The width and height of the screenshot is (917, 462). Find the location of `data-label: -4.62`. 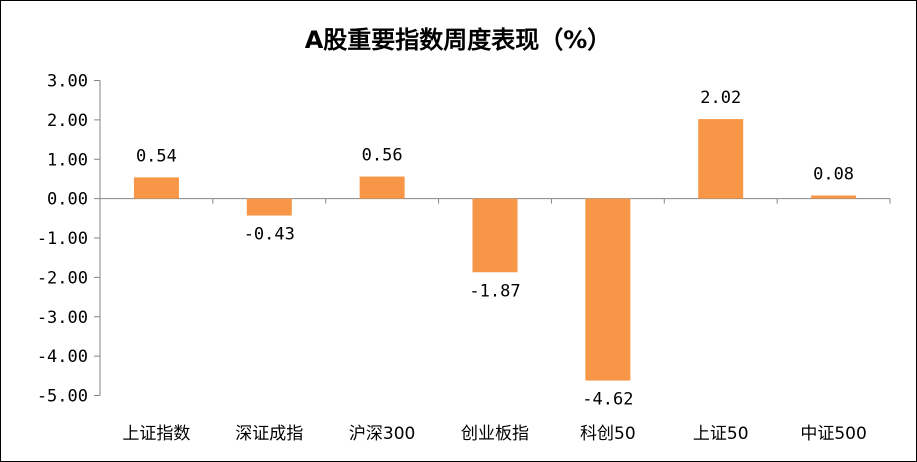

data-label: -4.62 is located at coordinates (607, 400).